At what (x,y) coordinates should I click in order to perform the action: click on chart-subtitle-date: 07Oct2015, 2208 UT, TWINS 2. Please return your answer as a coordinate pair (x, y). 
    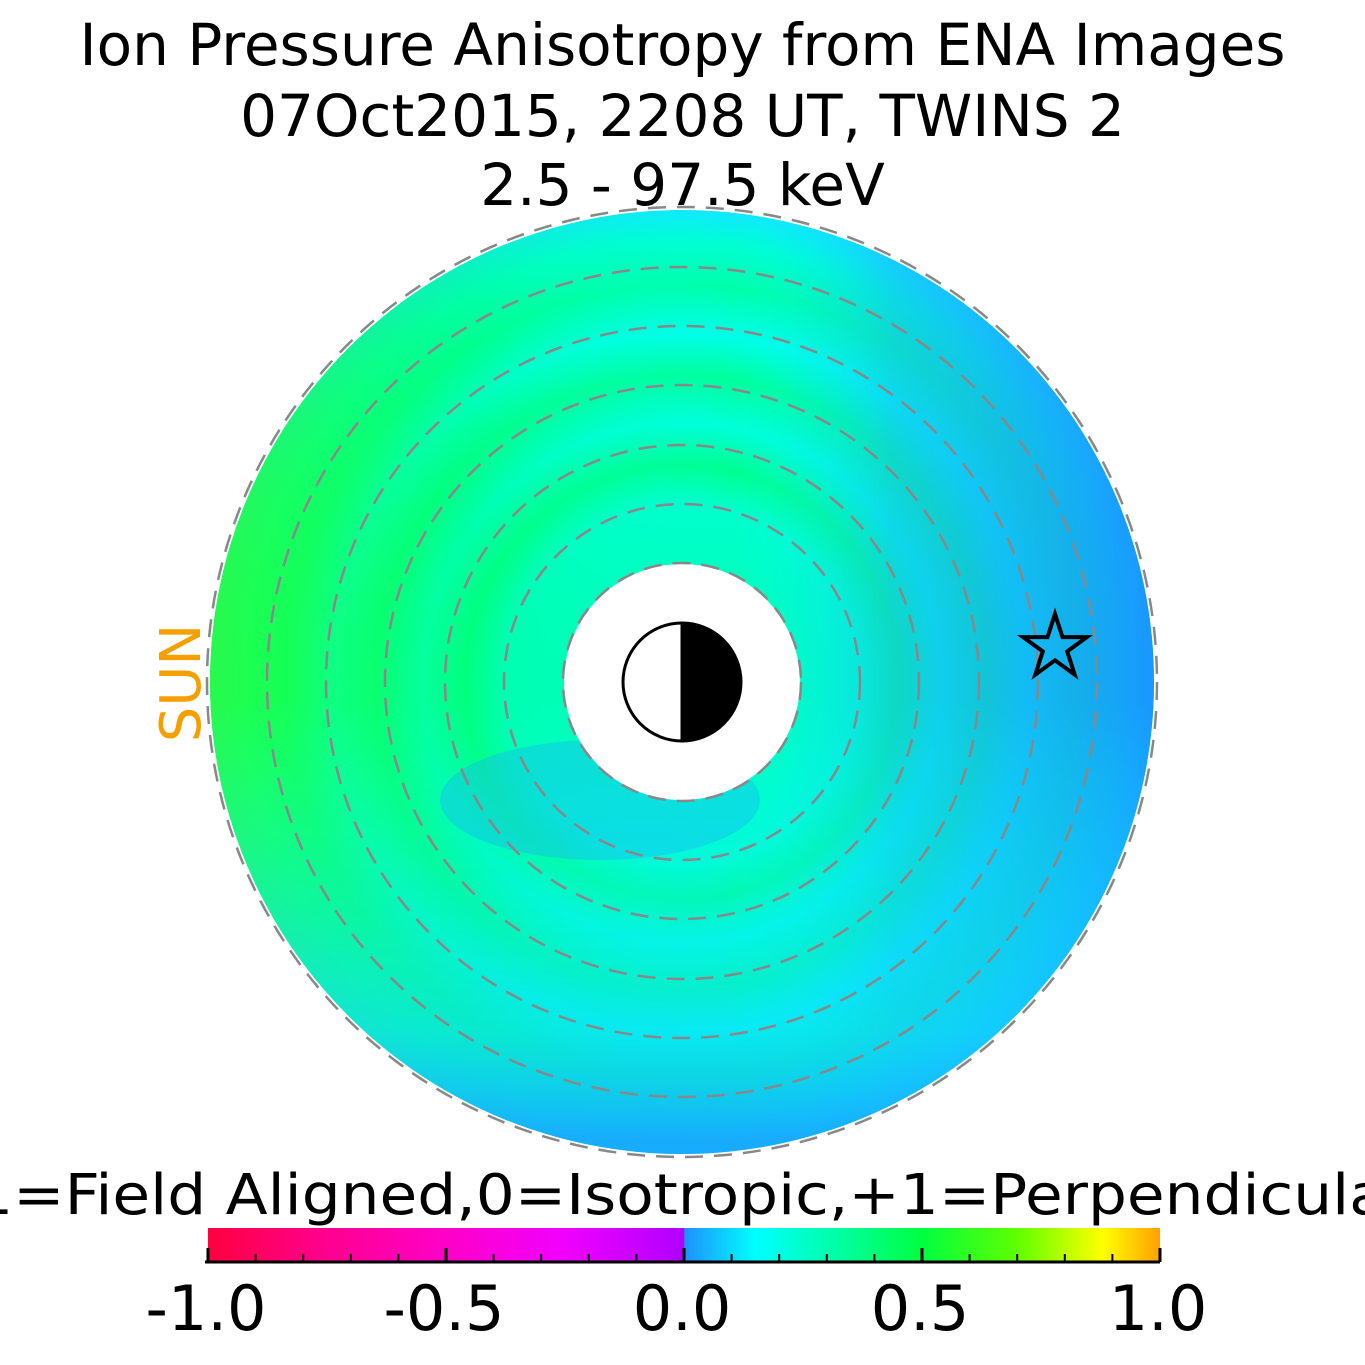
    Looking at the image, I should click on (682, 116).